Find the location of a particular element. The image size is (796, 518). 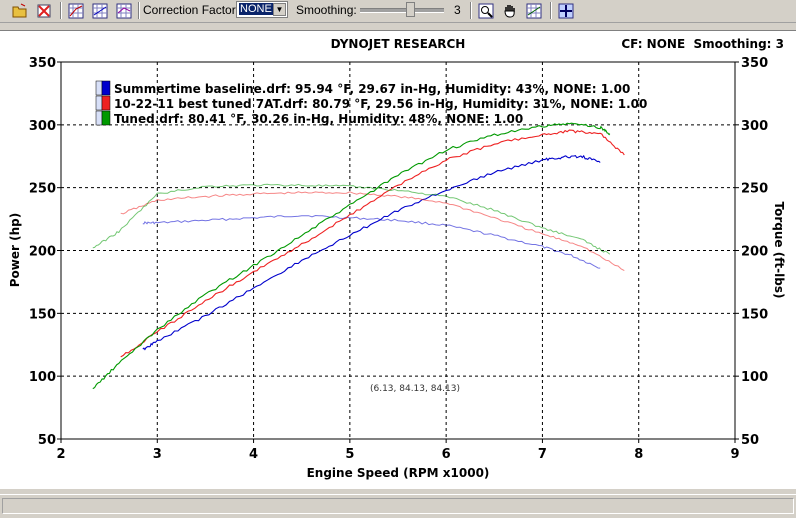

x-tick-label: 9 is located at coordinates (734, 454).